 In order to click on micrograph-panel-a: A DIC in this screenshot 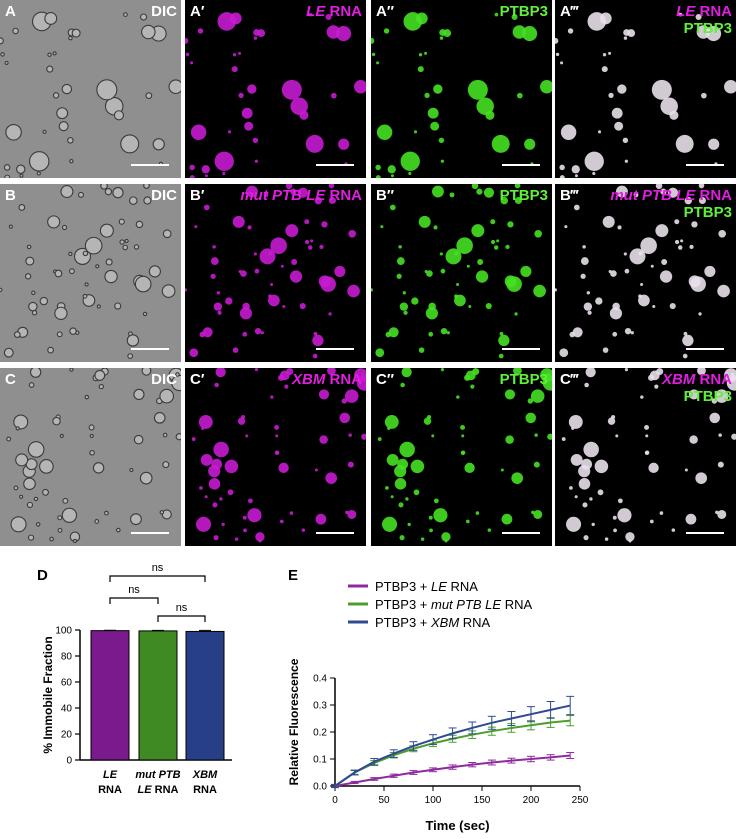, I will do `click(90, 89)`.